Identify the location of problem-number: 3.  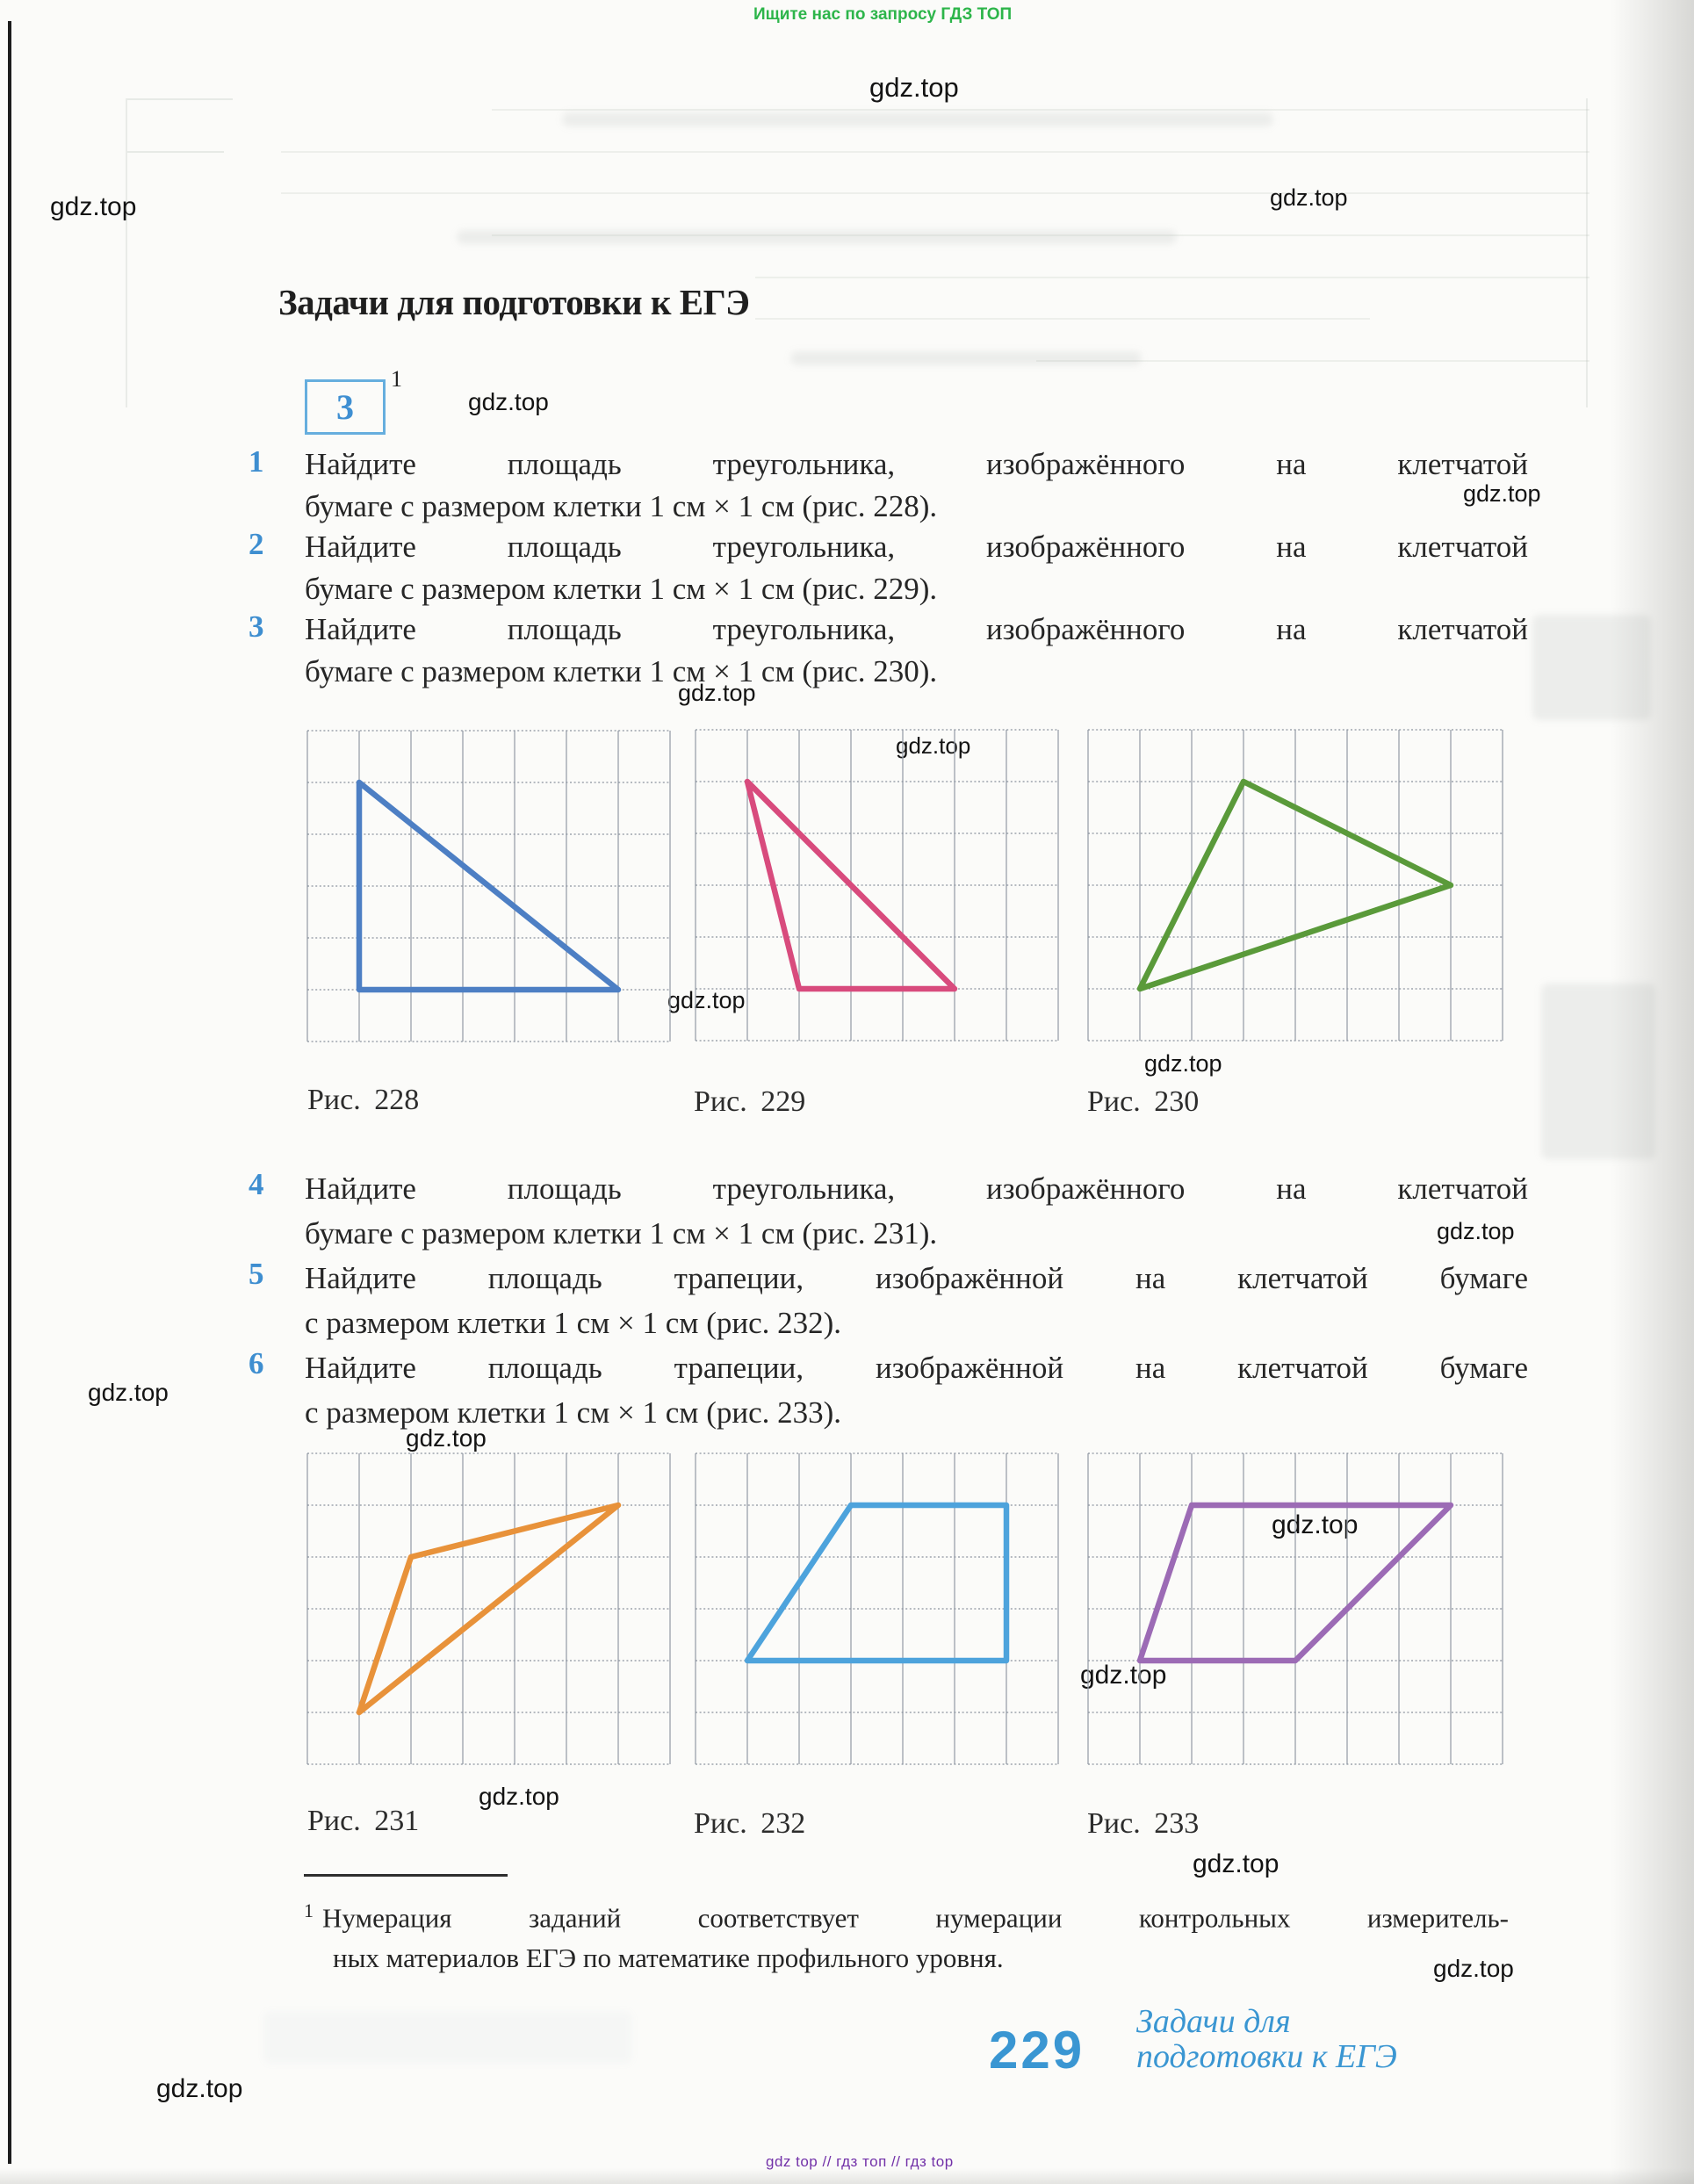
(256, 626).